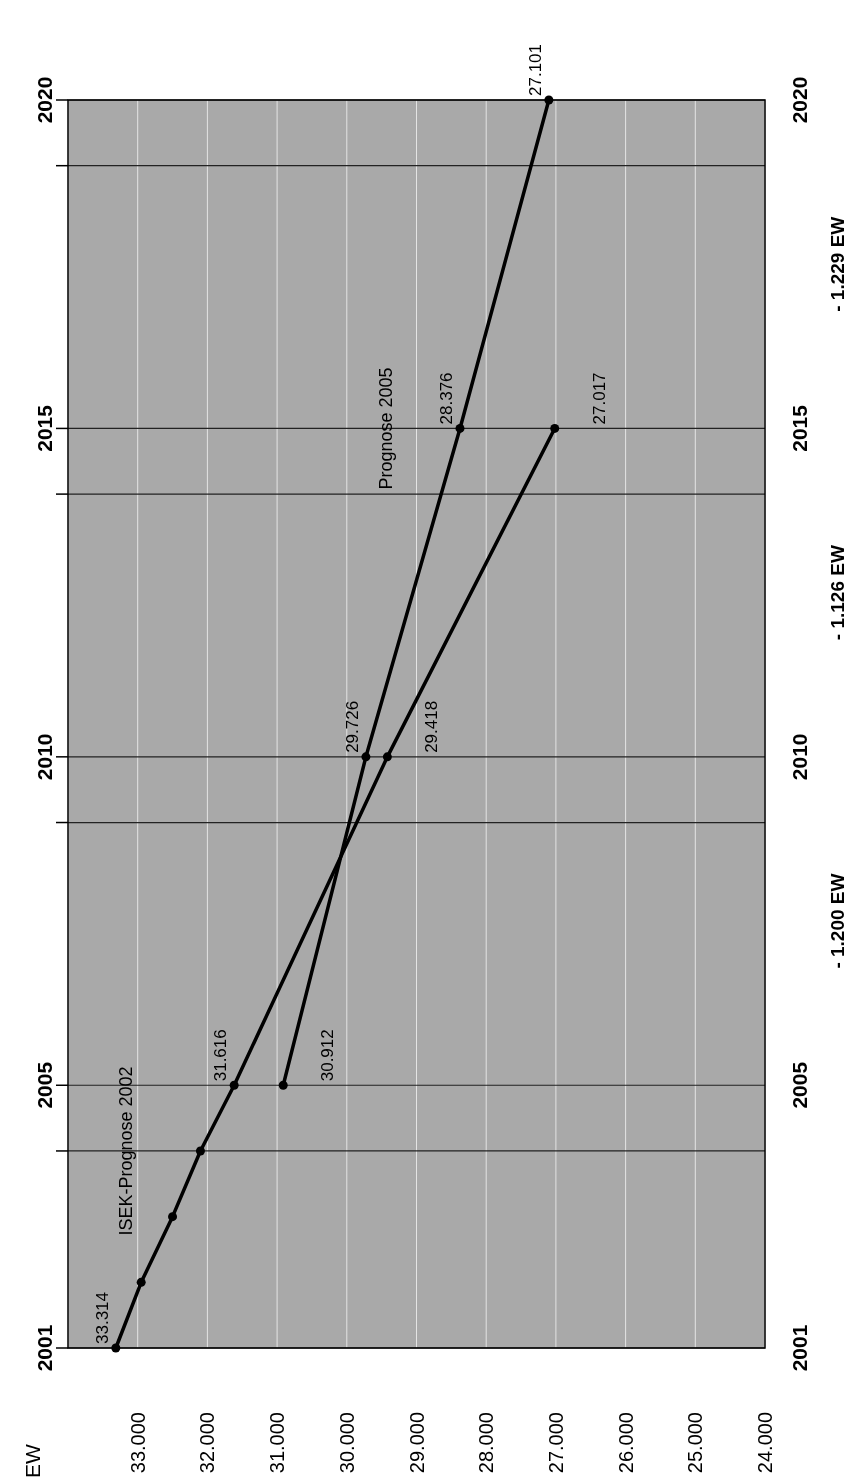 This screenshot has width=851, height=1482. What do you see at coordinates (799, 757) in the screenshot?
I see `y2-tick-label: 2010` at bounding box center [799, 757].